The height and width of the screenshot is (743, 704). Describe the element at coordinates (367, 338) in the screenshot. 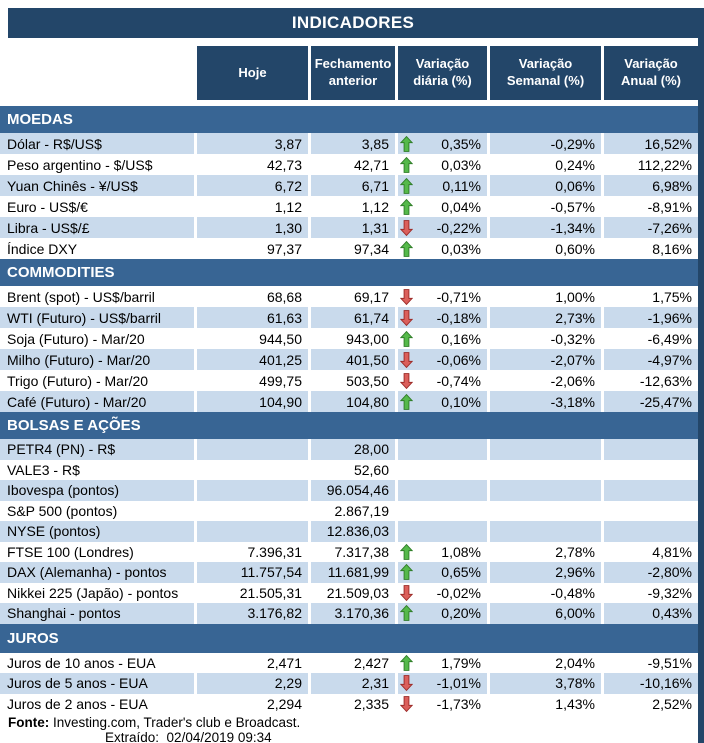

I see `cell-fechamento-anterior: 943,00` at that location.